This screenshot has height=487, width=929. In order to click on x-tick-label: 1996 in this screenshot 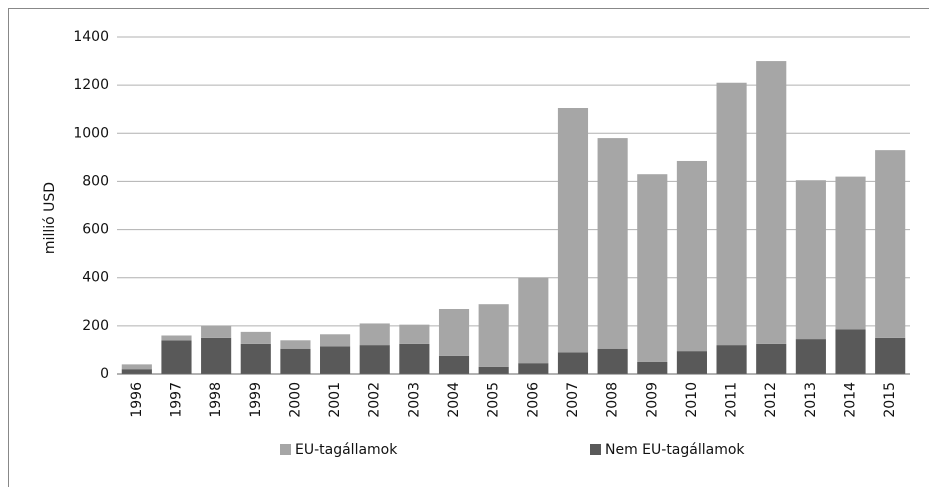, I will do `click(137, 400)`.